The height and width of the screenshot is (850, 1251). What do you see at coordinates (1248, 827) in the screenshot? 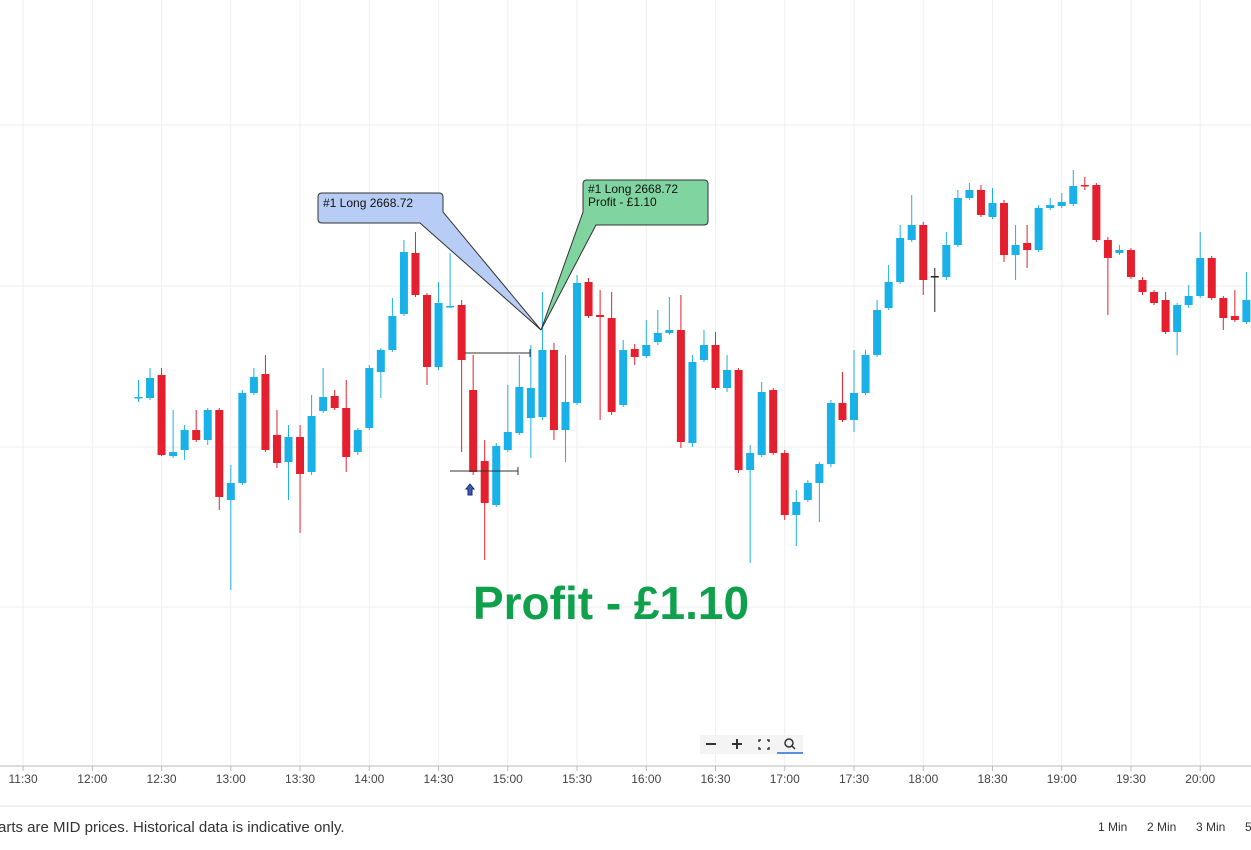
I see `interval: 5` at bounding box center [1248, 827].